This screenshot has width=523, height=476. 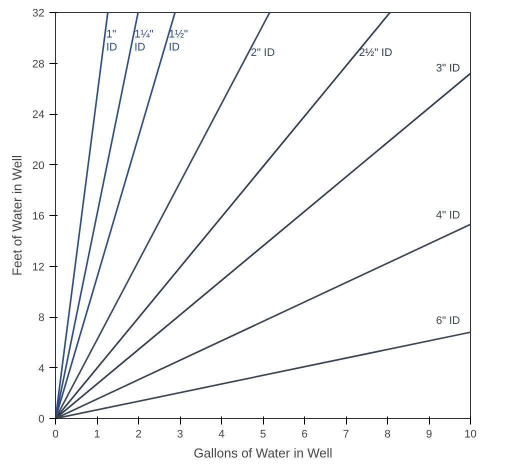 I want to click on series-label: 2" ID, so click(x=262, y=53).